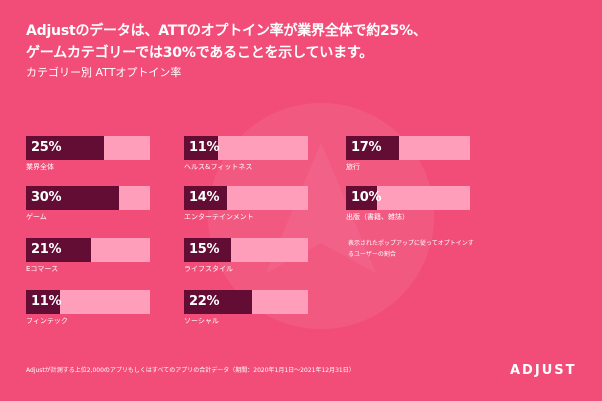 Image resolution: width=602 pixels, height=401 pixels. Describe the element at coordinates (411, 249) in the screenshot. I see `chart-note: 表示されたポップアップに従ってオプトインするユーザーの割合` at that location.